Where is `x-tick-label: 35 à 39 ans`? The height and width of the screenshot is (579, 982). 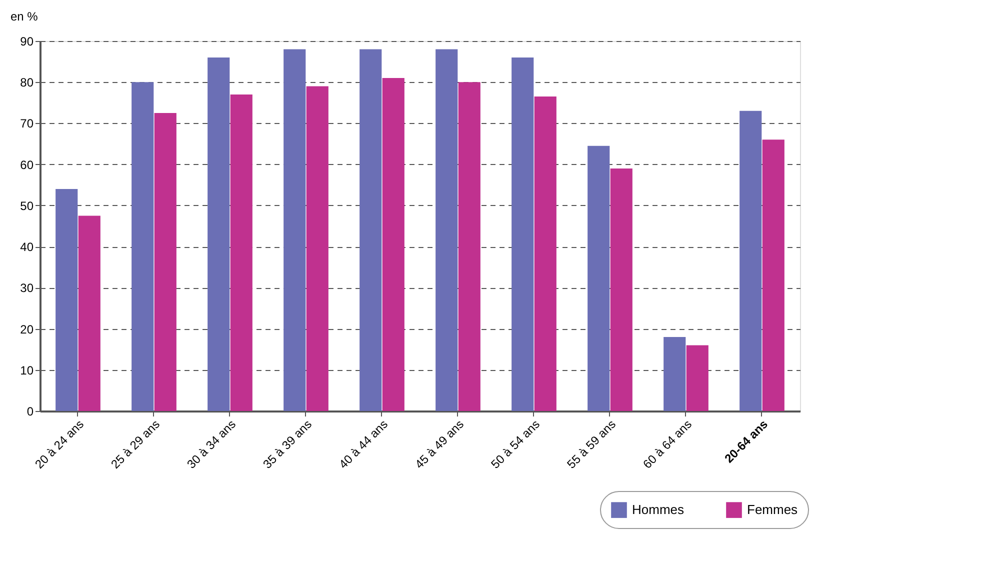 x-tick-label: 35 à 39 ans is located at coordinates (287, 444).